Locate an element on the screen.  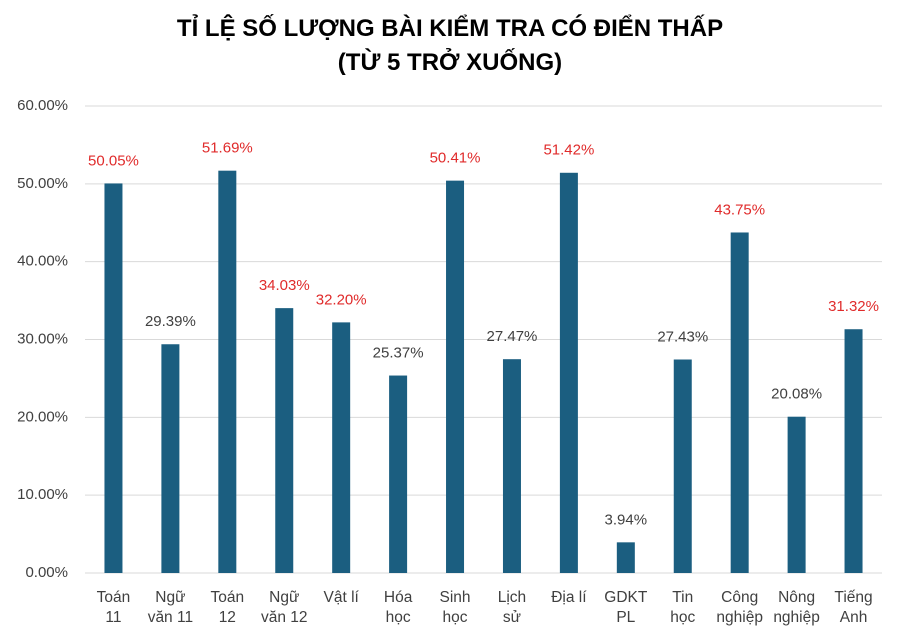
value-label: 27.47% is located at coordinates (512, 336).